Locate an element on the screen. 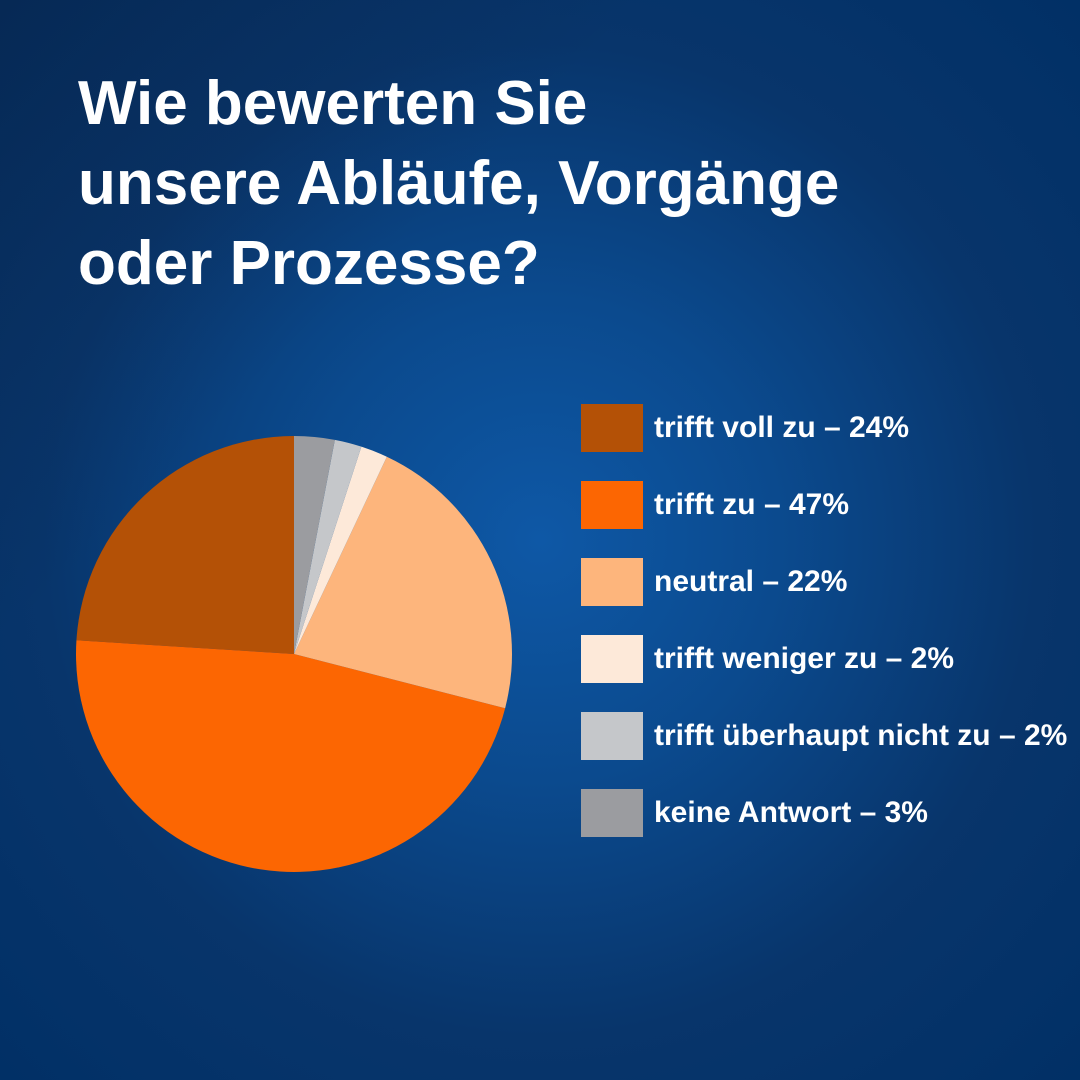  legend-label-keine-antwort: keine Antwort – 3% is located at coordinates (791, 812).